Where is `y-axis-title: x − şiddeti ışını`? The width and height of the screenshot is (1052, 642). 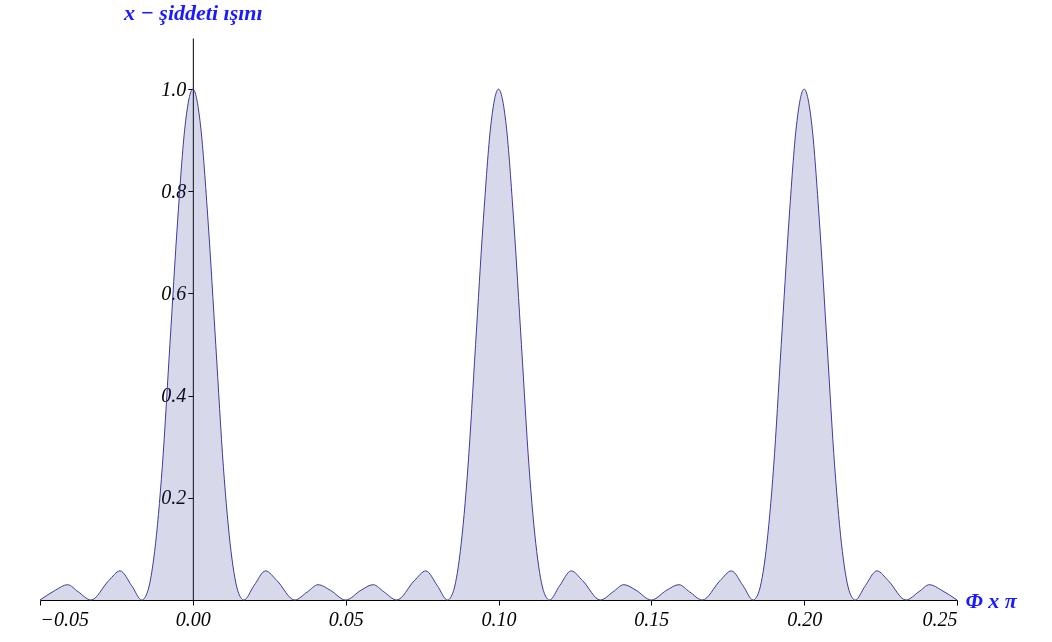 y-axis-title: x − şiddeti ışını is located at coordinates (193, 12).